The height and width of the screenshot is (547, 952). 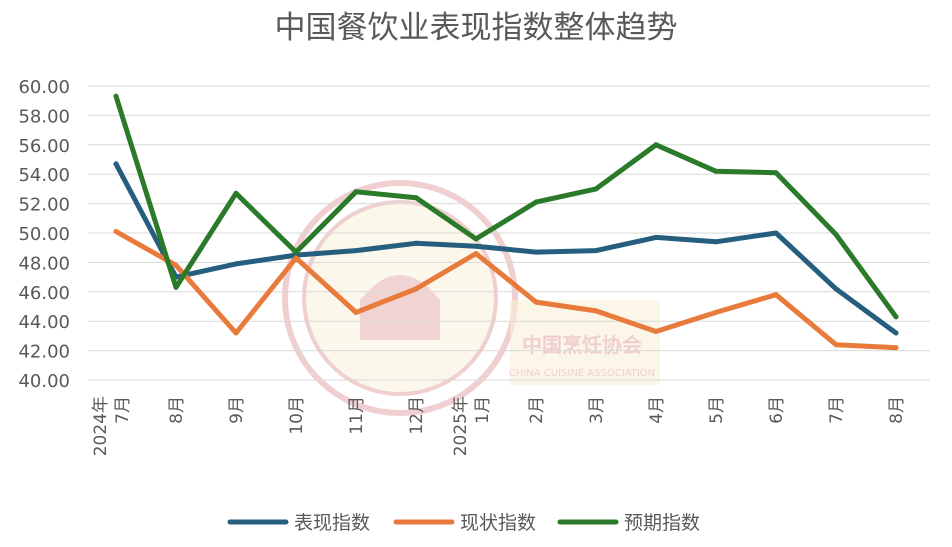 I want to click on x-tick-label: 4月, so click(x=657, y=410).